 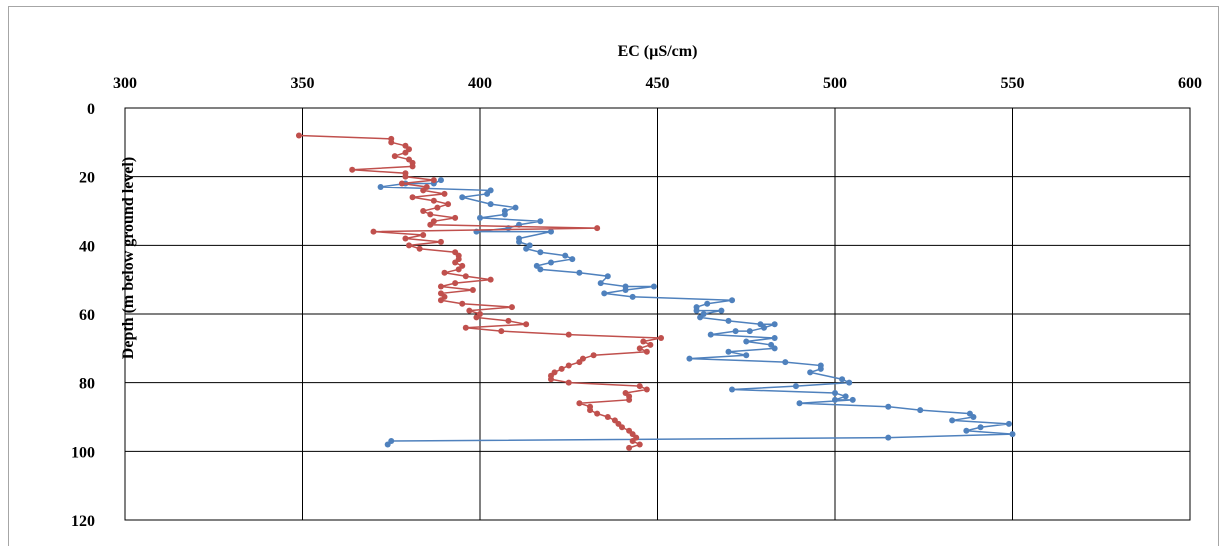 I want to click on y-tick-label: 20, so click(x=87, y=178).